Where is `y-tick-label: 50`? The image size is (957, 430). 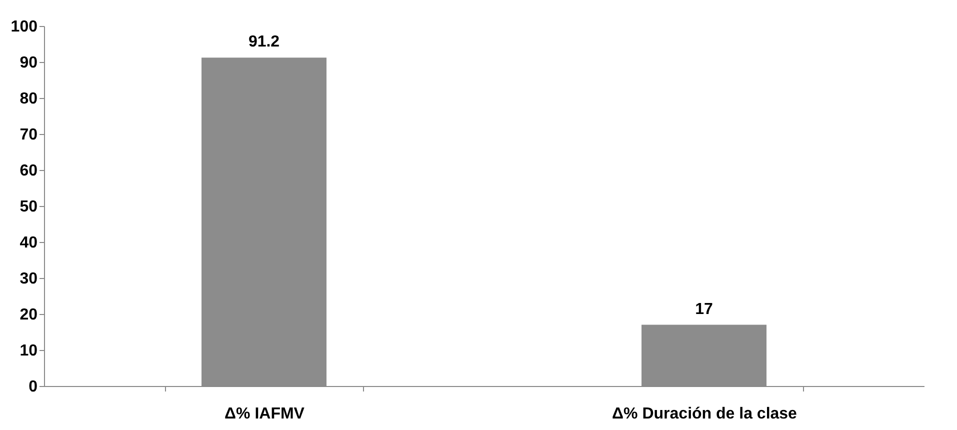
y-tick-label: 50 is located at coordinates (29, 207).